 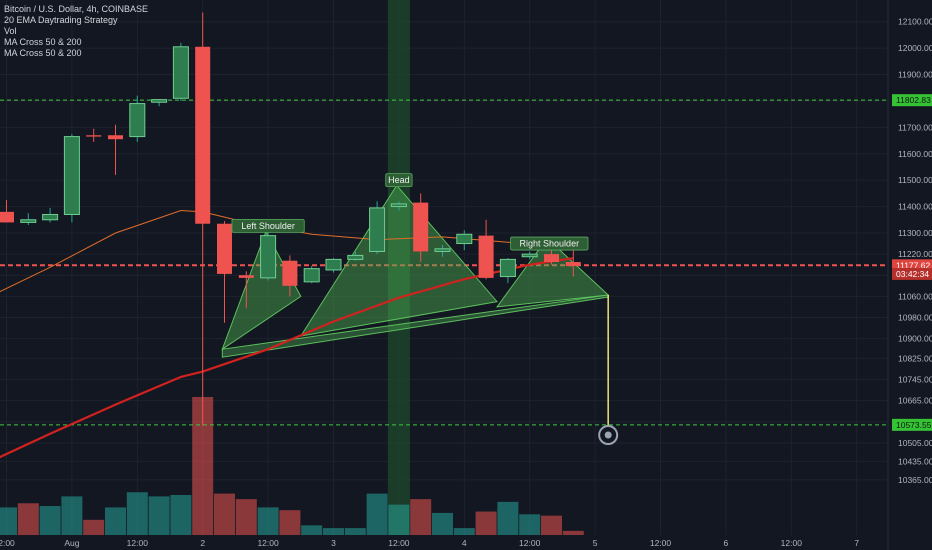 I want to click on right-shoulder-triangle, so click(x=552, y=272).